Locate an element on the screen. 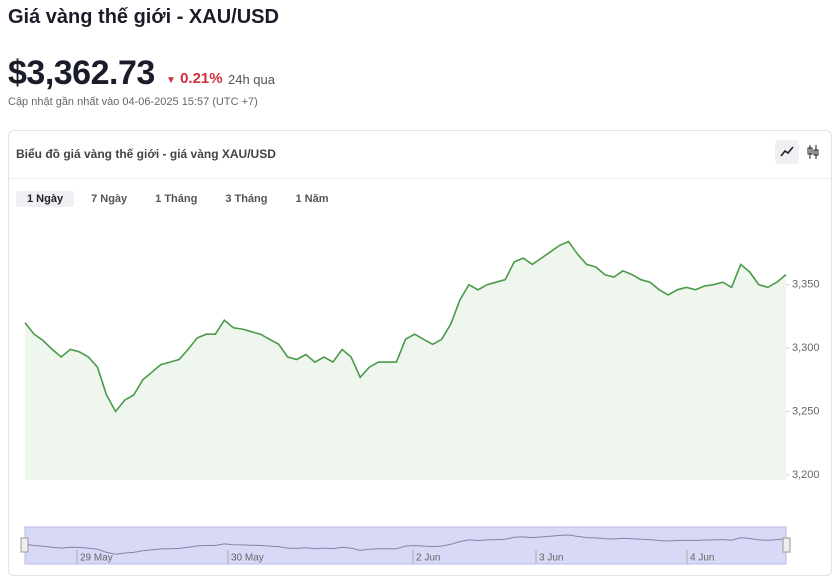 Image resolution: width=834 pixels, height=580 pixels. change-period: 24h qua is located at coordinates (251, 79).